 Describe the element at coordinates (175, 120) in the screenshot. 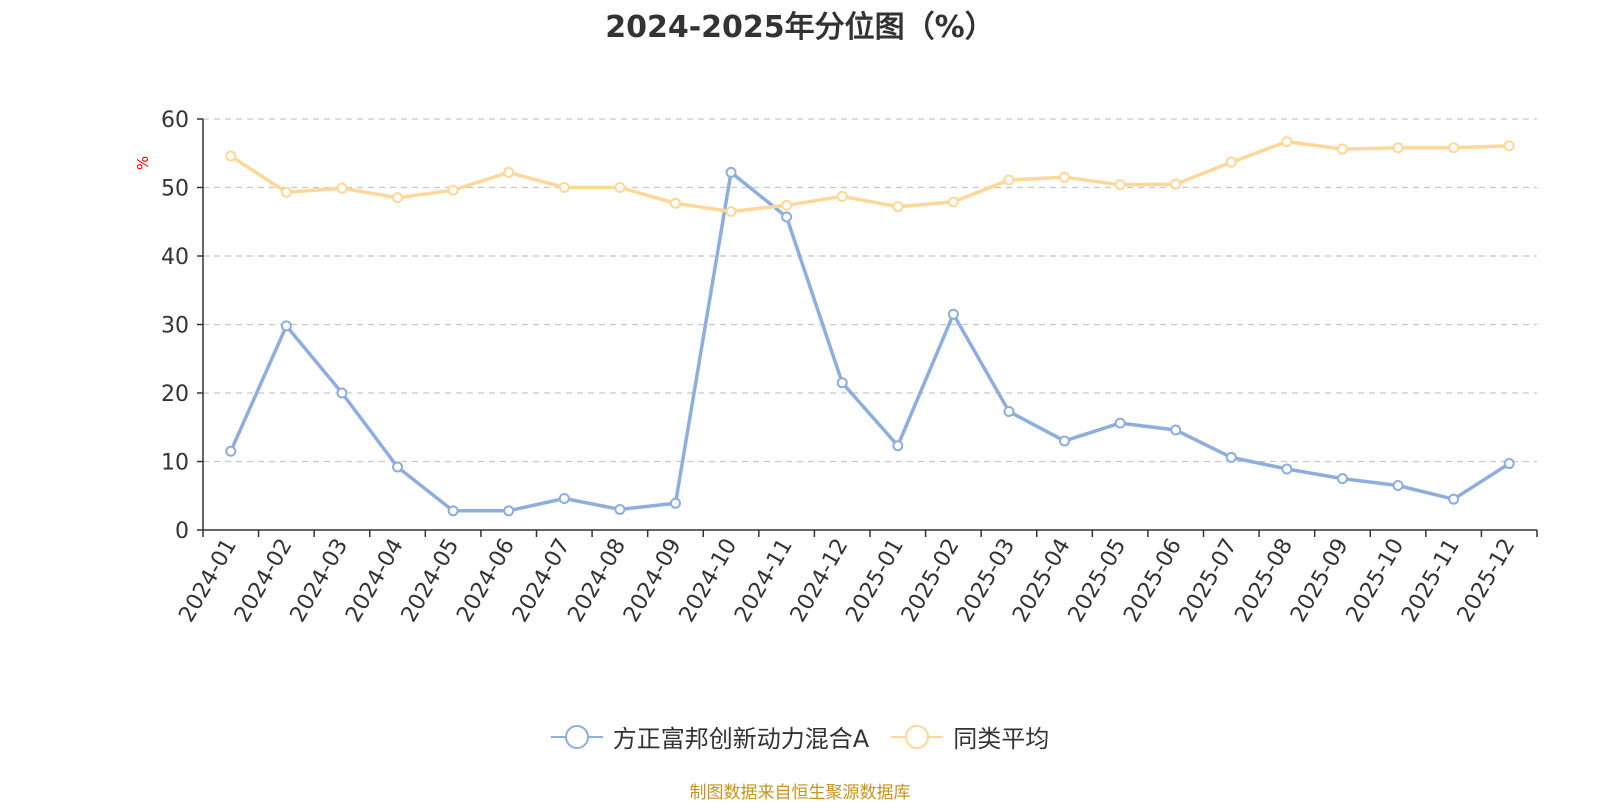

I see `y-tick-label: 60` at that location.